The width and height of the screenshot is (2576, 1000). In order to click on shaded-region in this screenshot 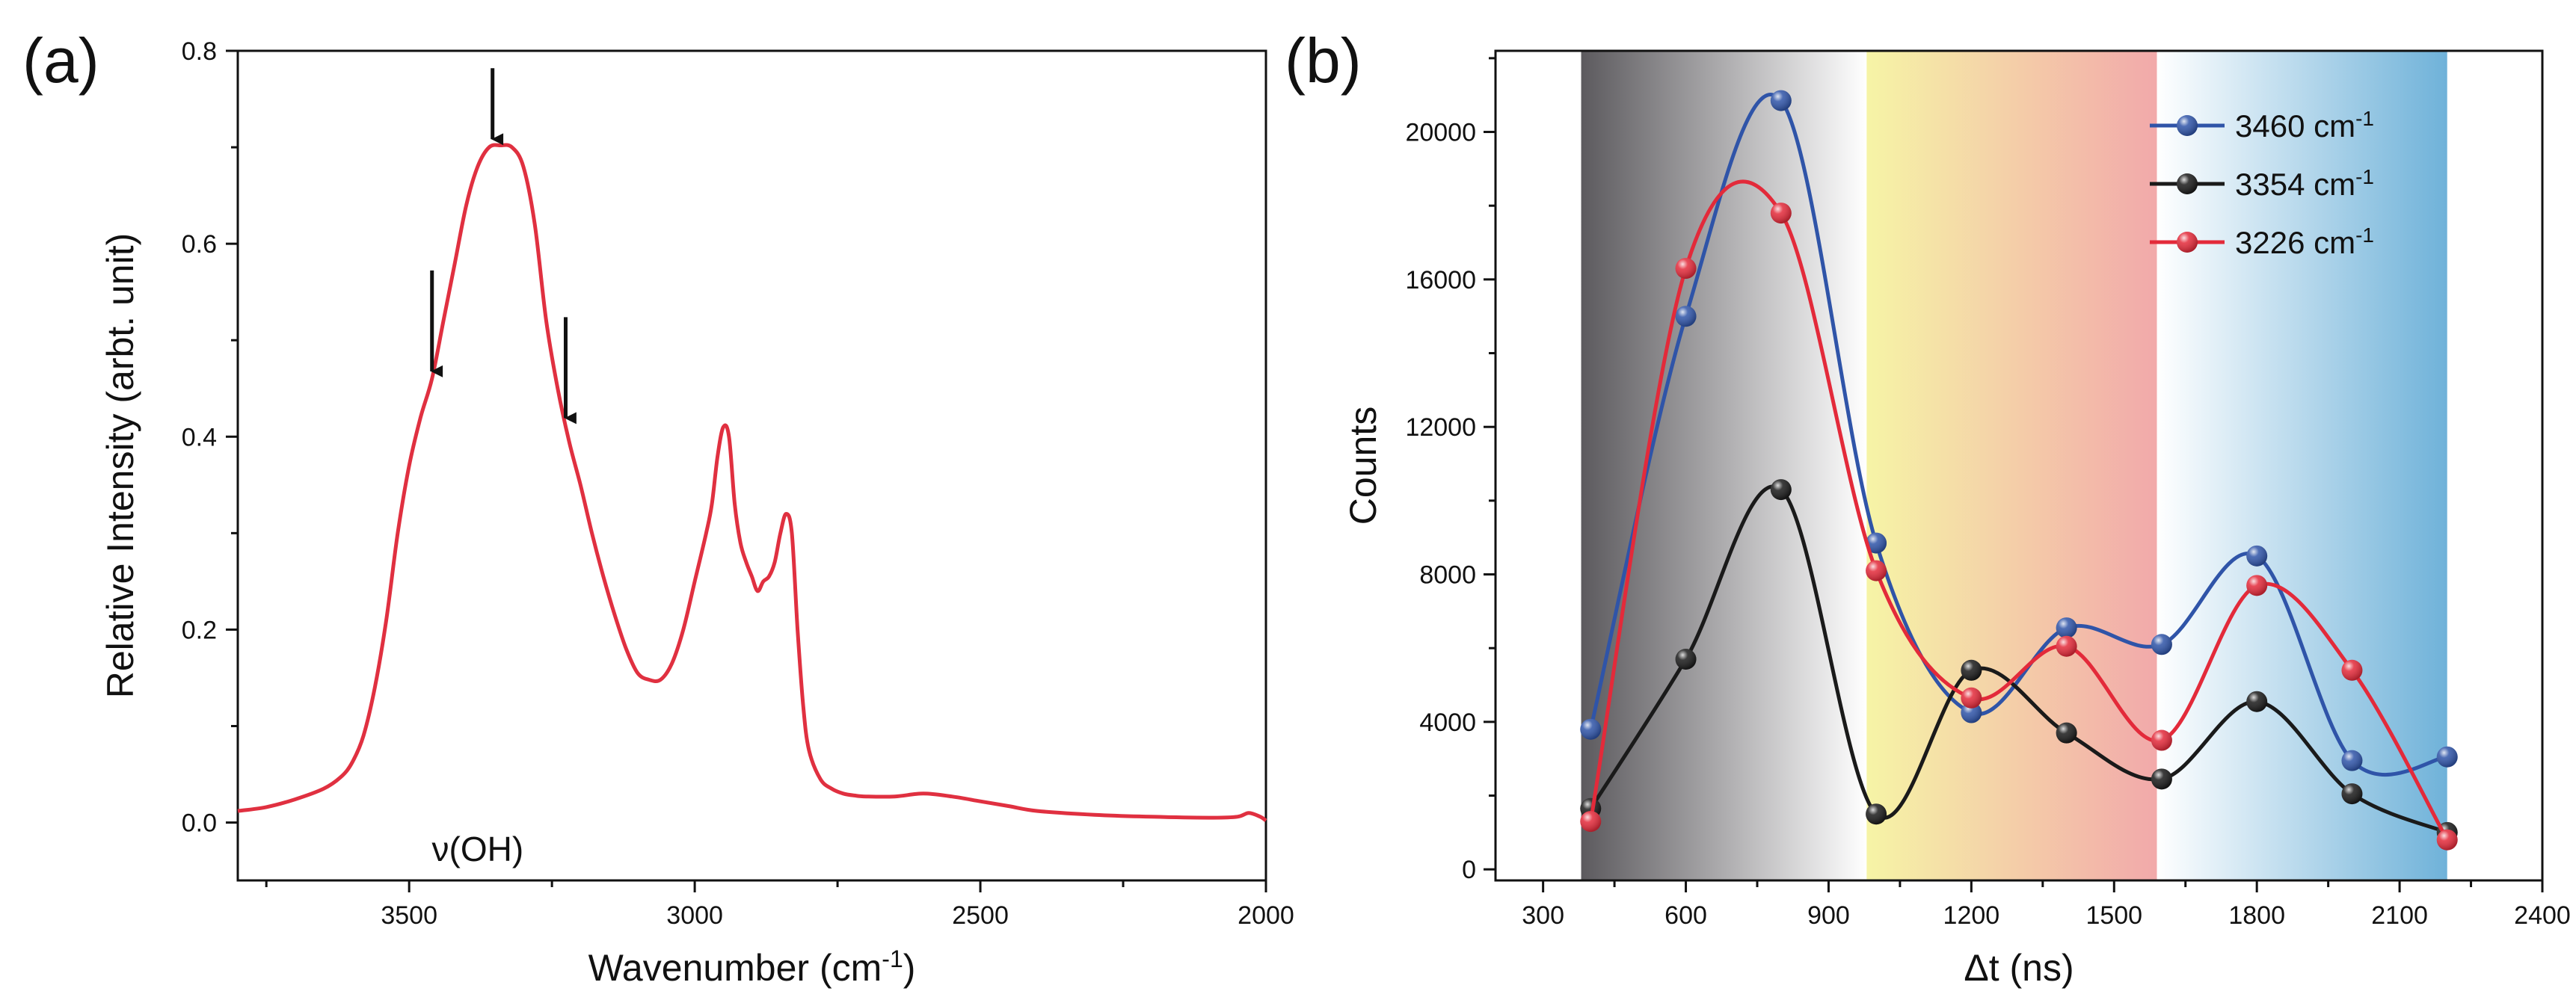, I will do `click(2011, 465)`.